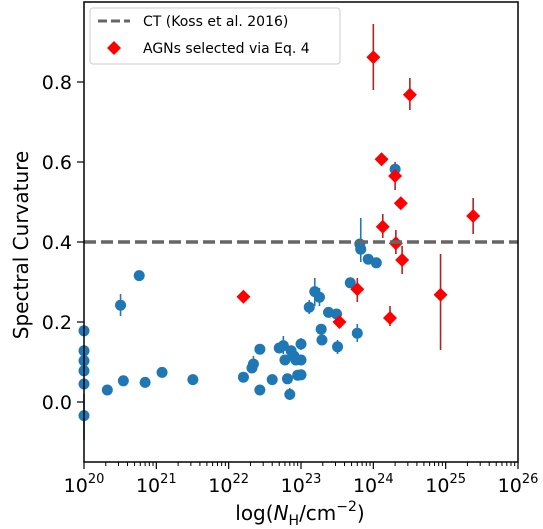  Describe the element at coordinates (114, 48) in the screenshot. I see `legend-agn-swatch` at that location.